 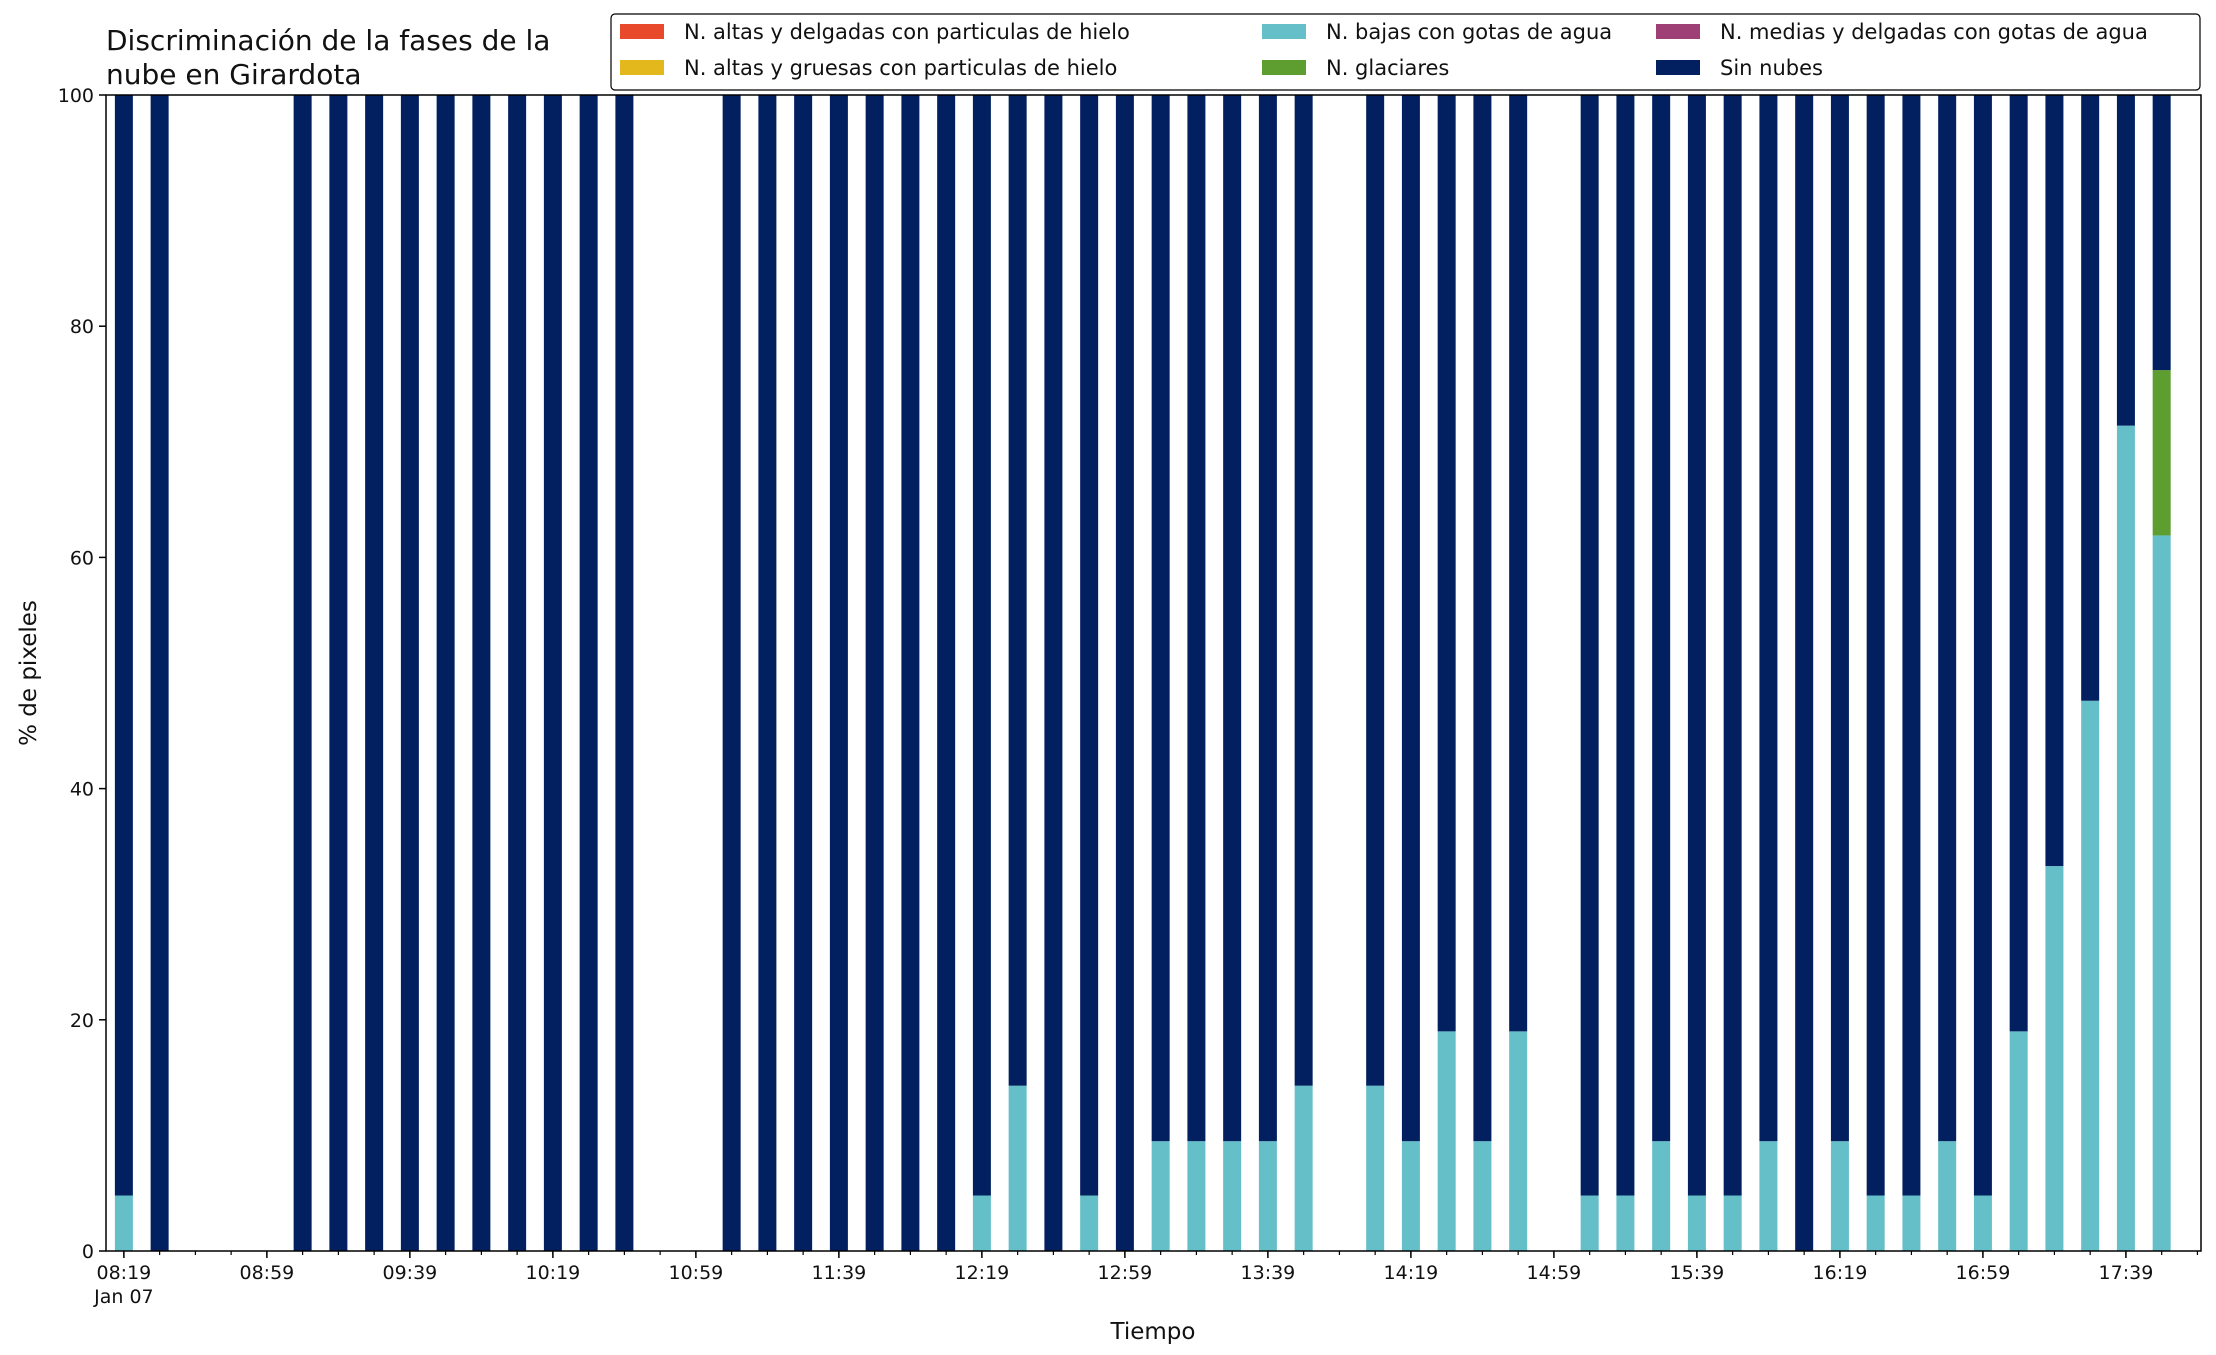 I want to click on bar-segment-1729-s5, so click(x=2090, y=398).